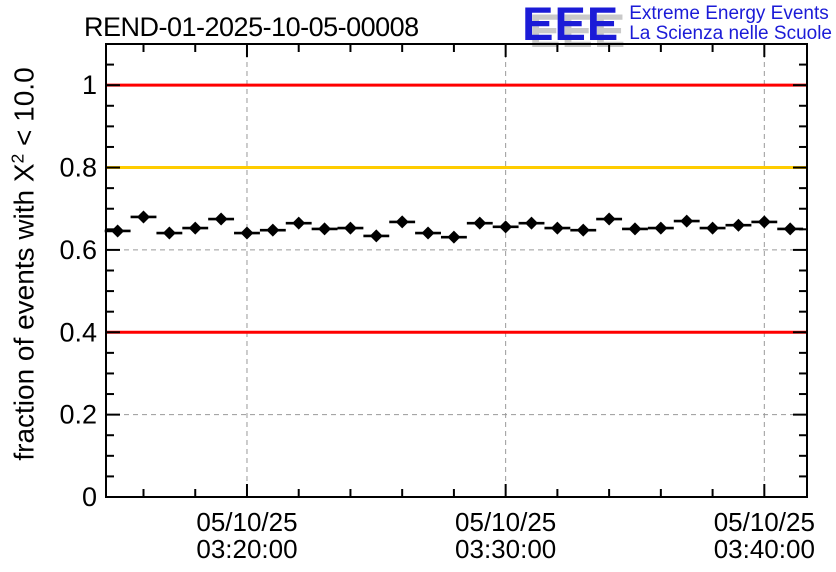  Describe the element at coordinates (571, 25) in the screenshot. I see `eee-logo-acronym: EEE` at that location.